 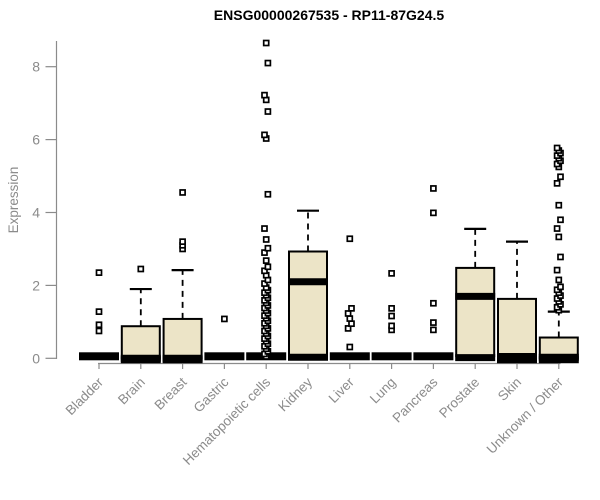 What do you see at coordinates (36, 358) in the screenshot?
I see `y-tick-label: 0` at bounding box center [36, 358].